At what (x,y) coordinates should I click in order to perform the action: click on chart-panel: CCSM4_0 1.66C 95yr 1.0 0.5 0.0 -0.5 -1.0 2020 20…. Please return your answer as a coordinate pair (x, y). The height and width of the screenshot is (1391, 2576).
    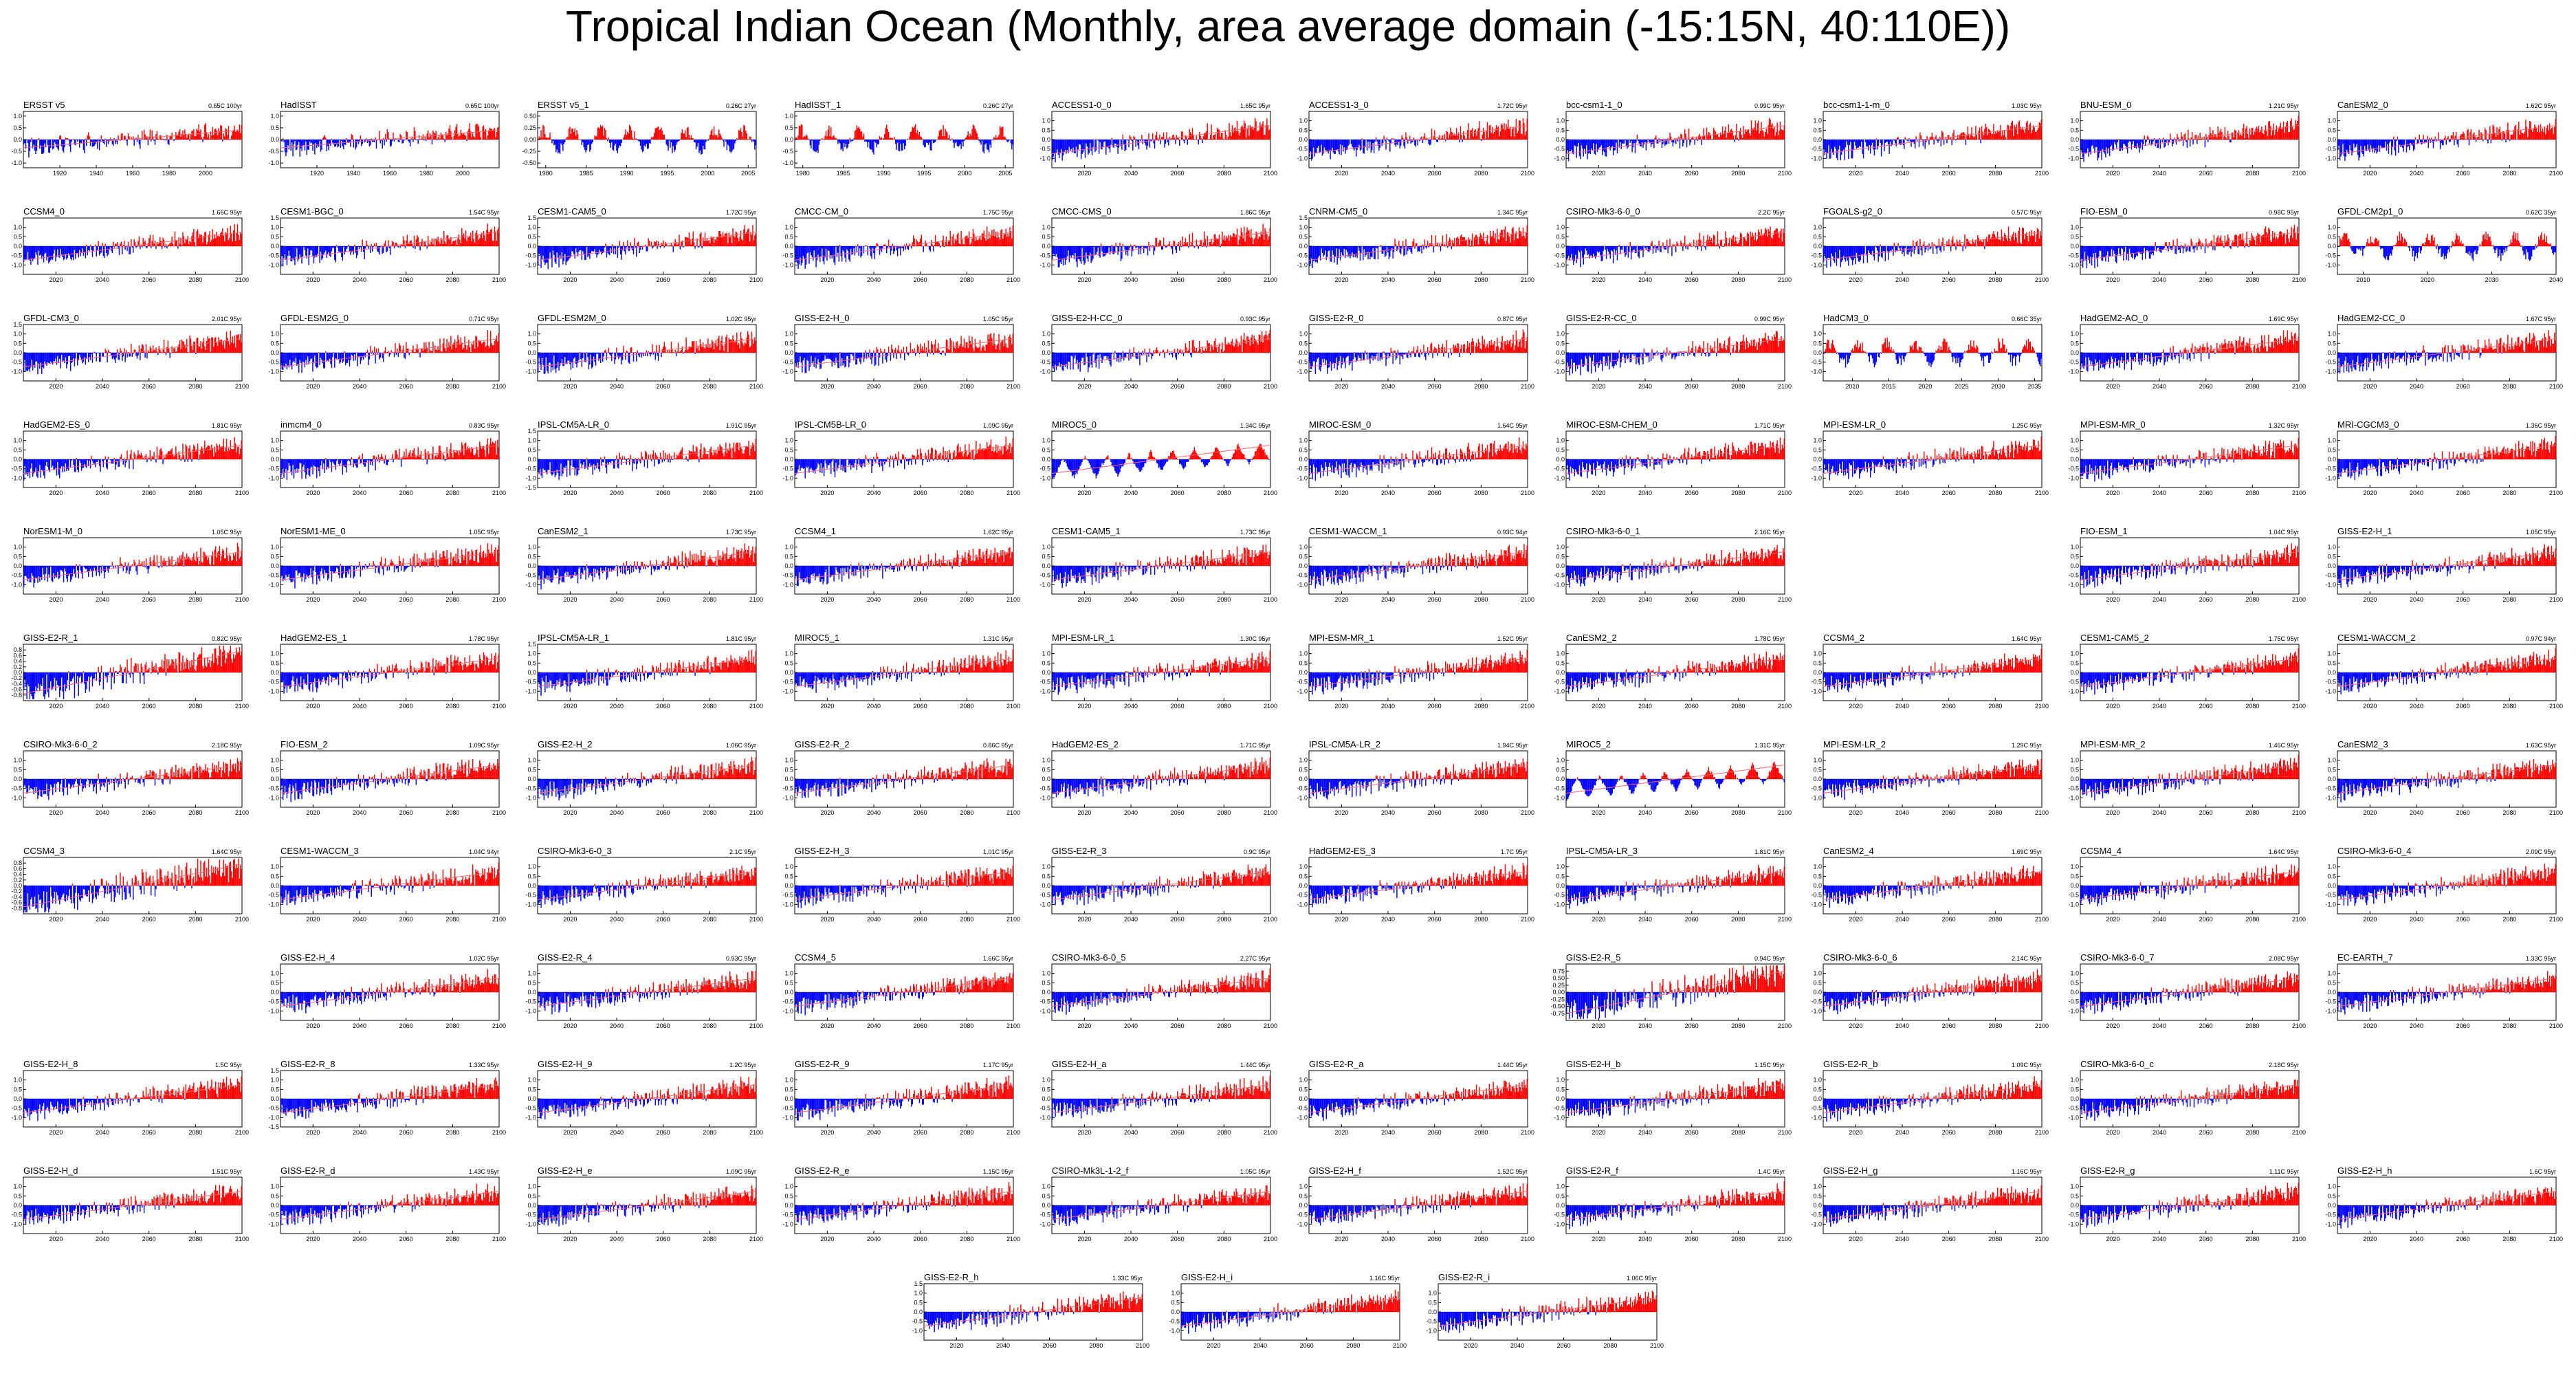
    Looking at the image, I should click on (140, 248).